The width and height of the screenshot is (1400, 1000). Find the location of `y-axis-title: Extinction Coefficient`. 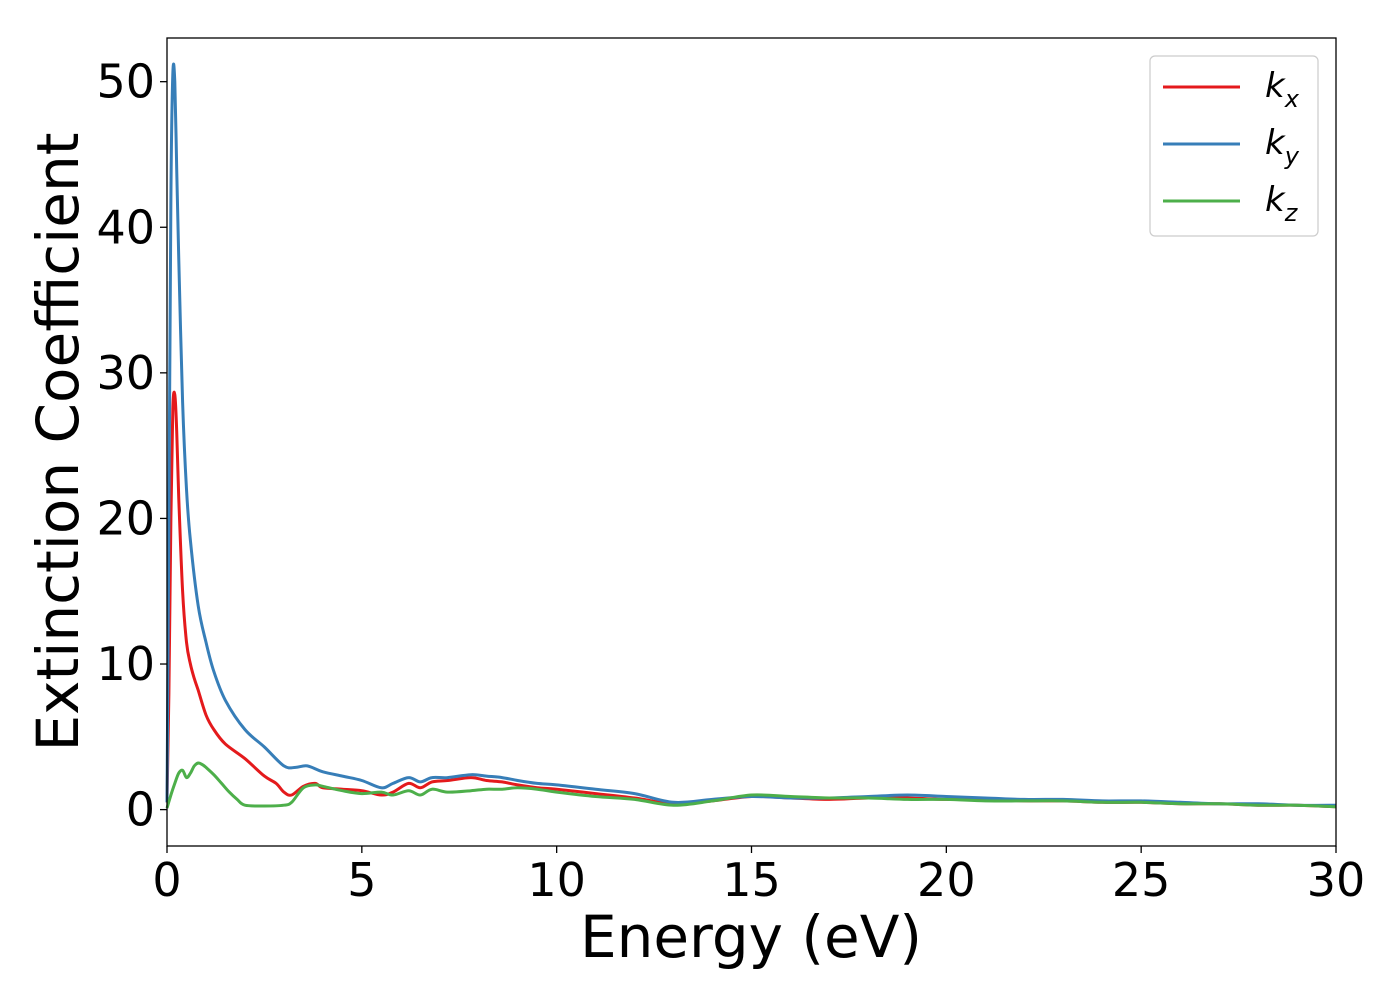

y-axis-title: Extinction Coefficient is located at coordinates (58, 442).